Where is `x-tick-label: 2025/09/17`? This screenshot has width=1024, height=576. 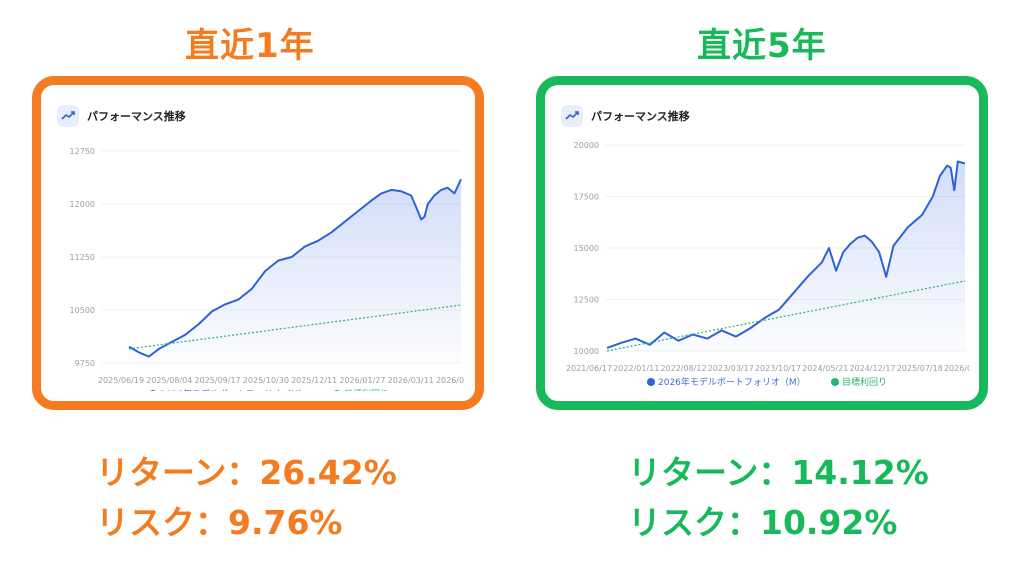
x-tick-label: 2025/09/17 is located at coordinates (218, 380).